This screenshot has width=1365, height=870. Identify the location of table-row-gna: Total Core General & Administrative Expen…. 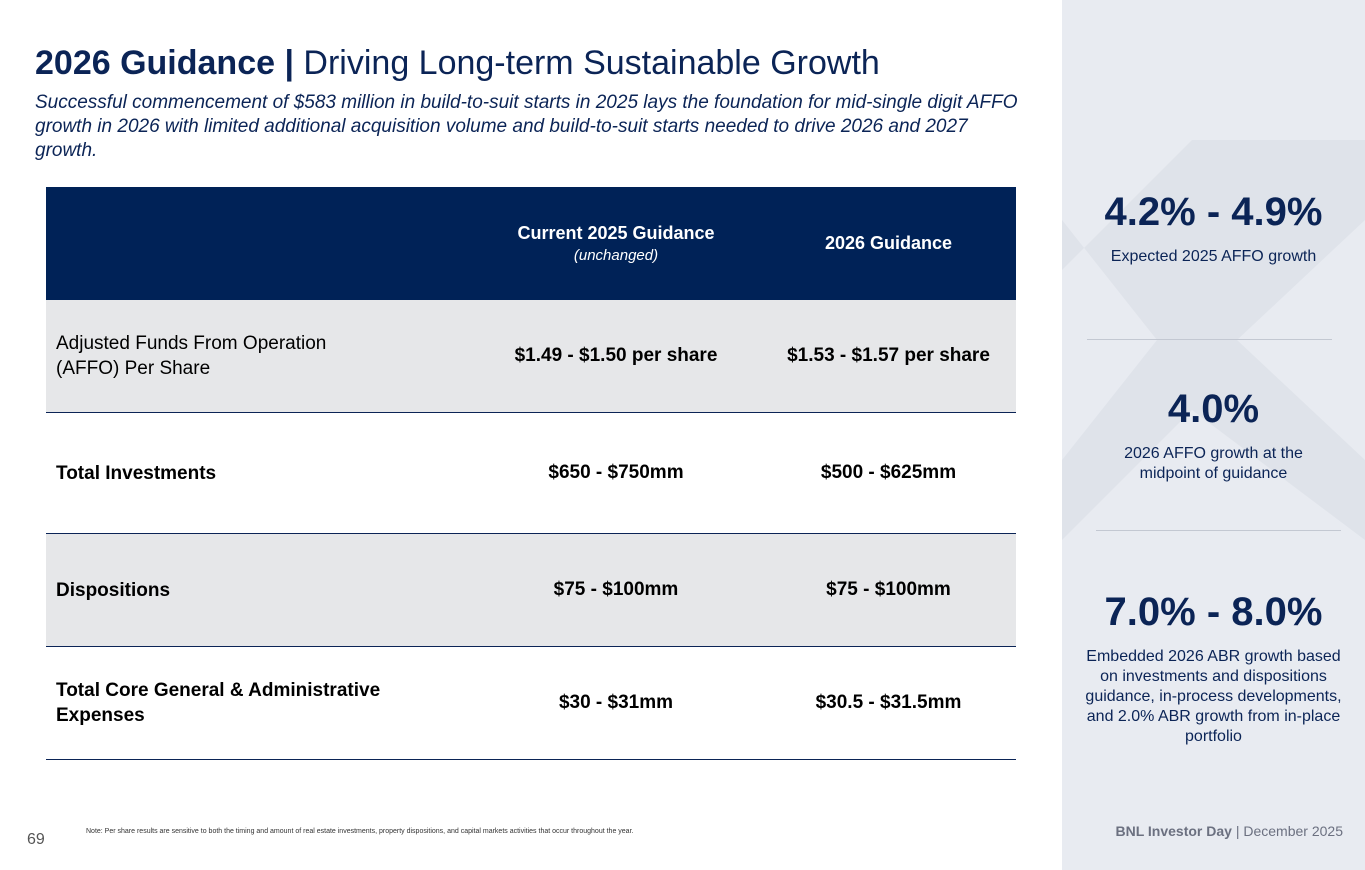
(531, 703).